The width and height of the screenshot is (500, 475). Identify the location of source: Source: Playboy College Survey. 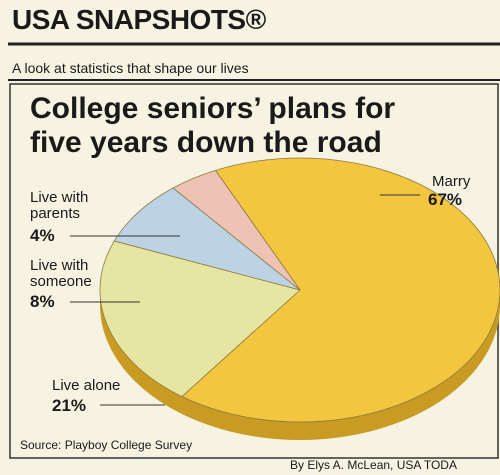
(106, 445).